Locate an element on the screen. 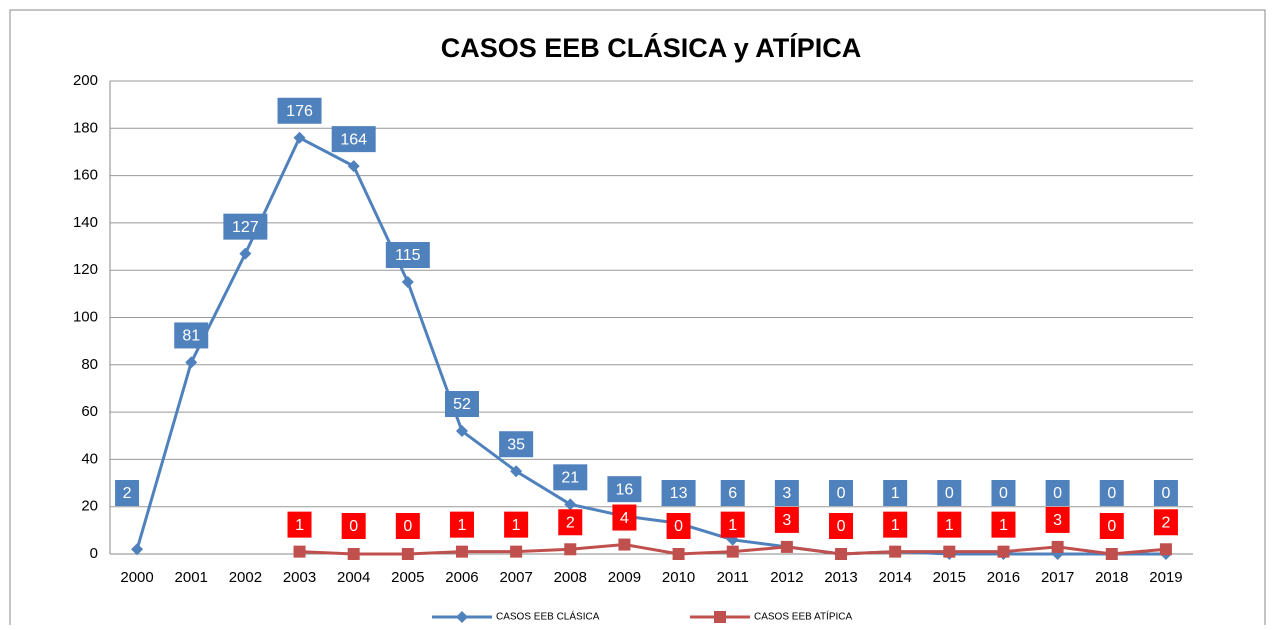  data-label: 6 is located at coordinates (732, 493).